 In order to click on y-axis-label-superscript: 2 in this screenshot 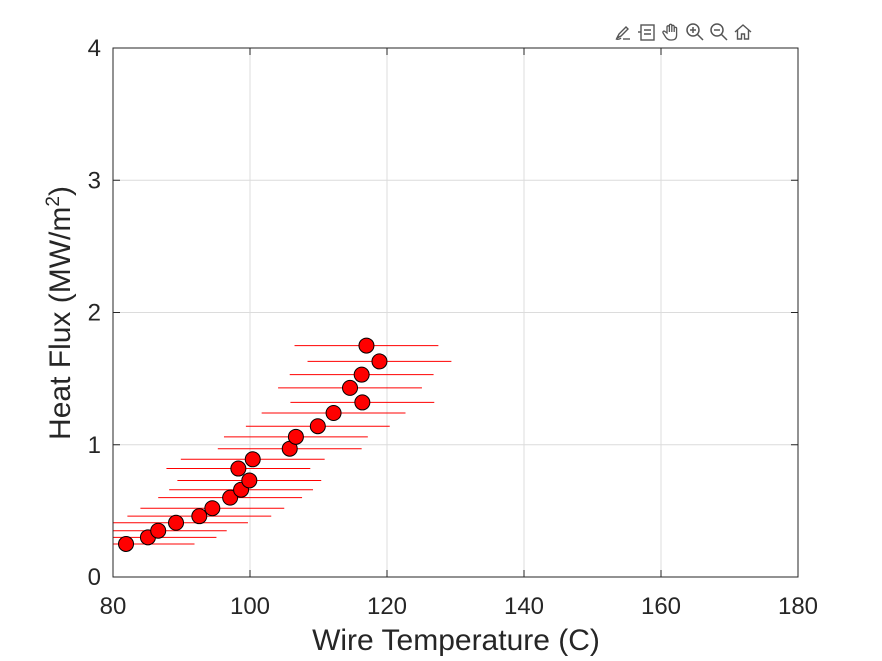, I will do `click(53, 201)`.